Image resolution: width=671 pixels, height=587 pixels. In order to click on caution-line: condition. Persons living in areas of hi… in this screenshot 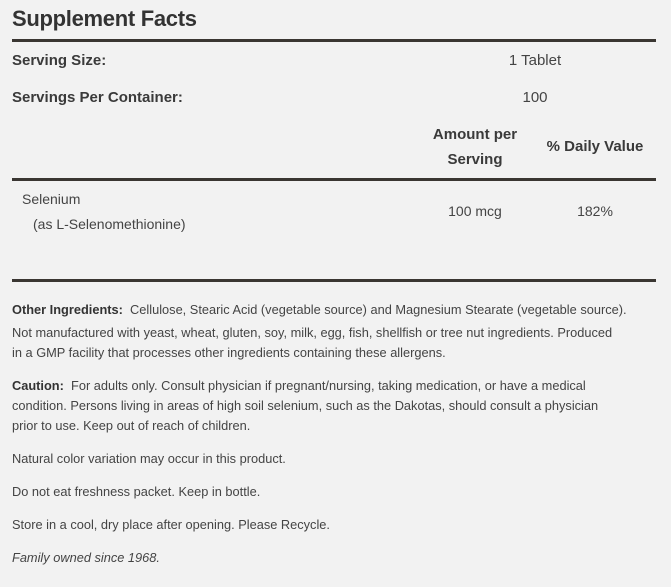, I will do `click(305, 405)`.